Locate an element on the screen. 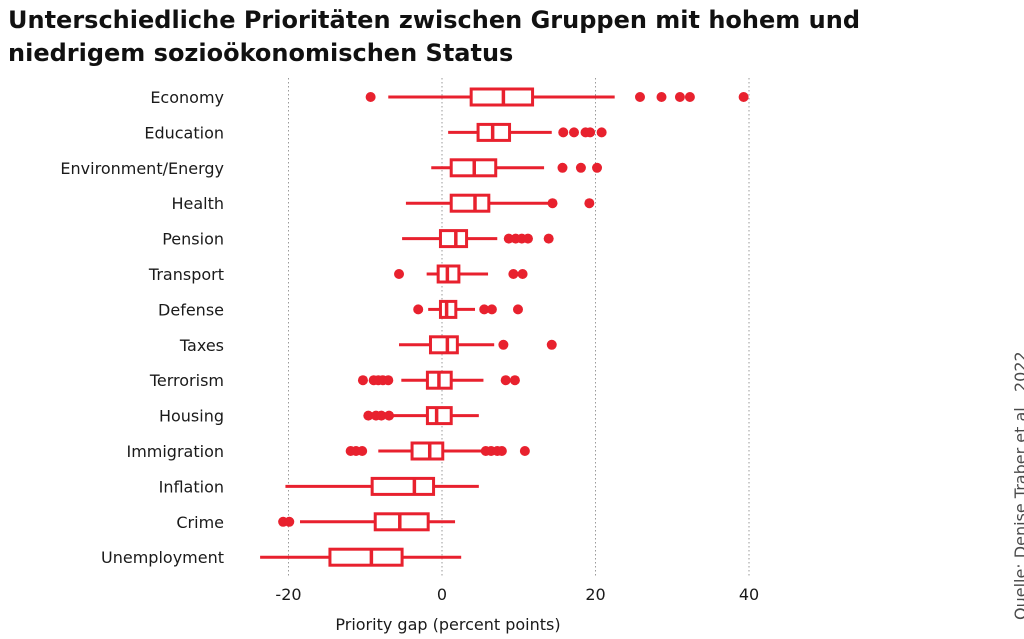 The width and height of the screenshot is (1024, 639). category-label: Taxes is located at coordinates (201, 345).